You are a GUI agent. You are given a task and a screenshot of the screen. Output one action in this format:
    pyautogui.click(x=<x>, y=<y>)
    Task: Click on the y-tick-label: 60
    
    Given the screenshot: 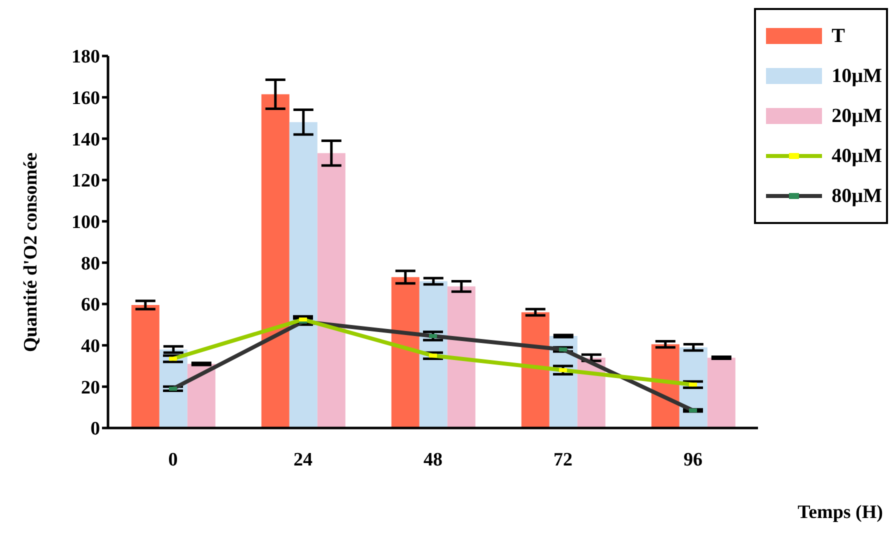 What is the action you would take?
    pyautogui.click(x=90, y=305)
    